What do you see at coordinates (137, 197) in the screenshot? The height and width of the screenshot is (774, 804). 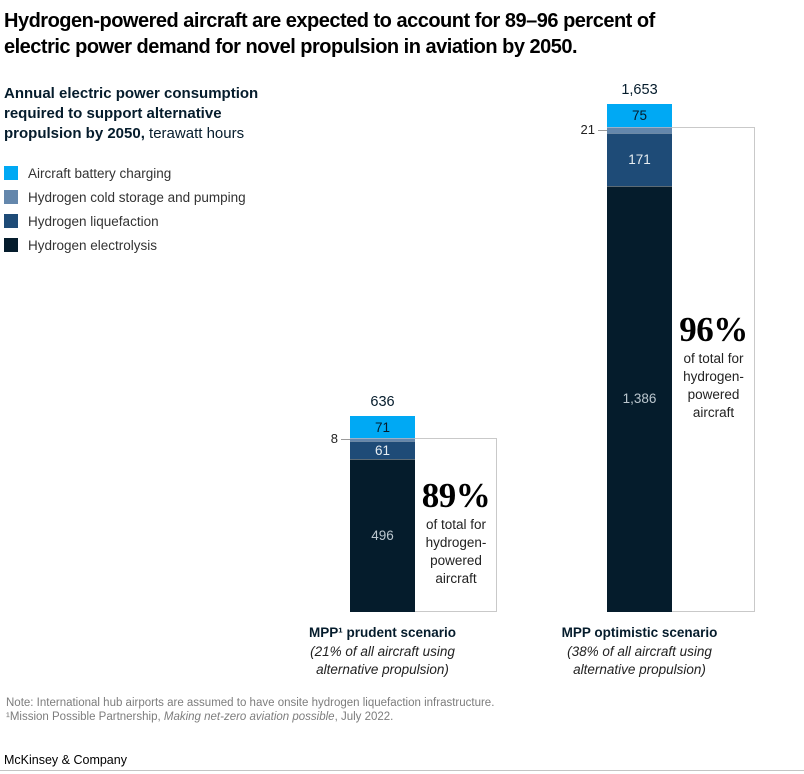 I see `legend-label: Hydrogen cold storage and pumping` at bounding box center [137, 197].